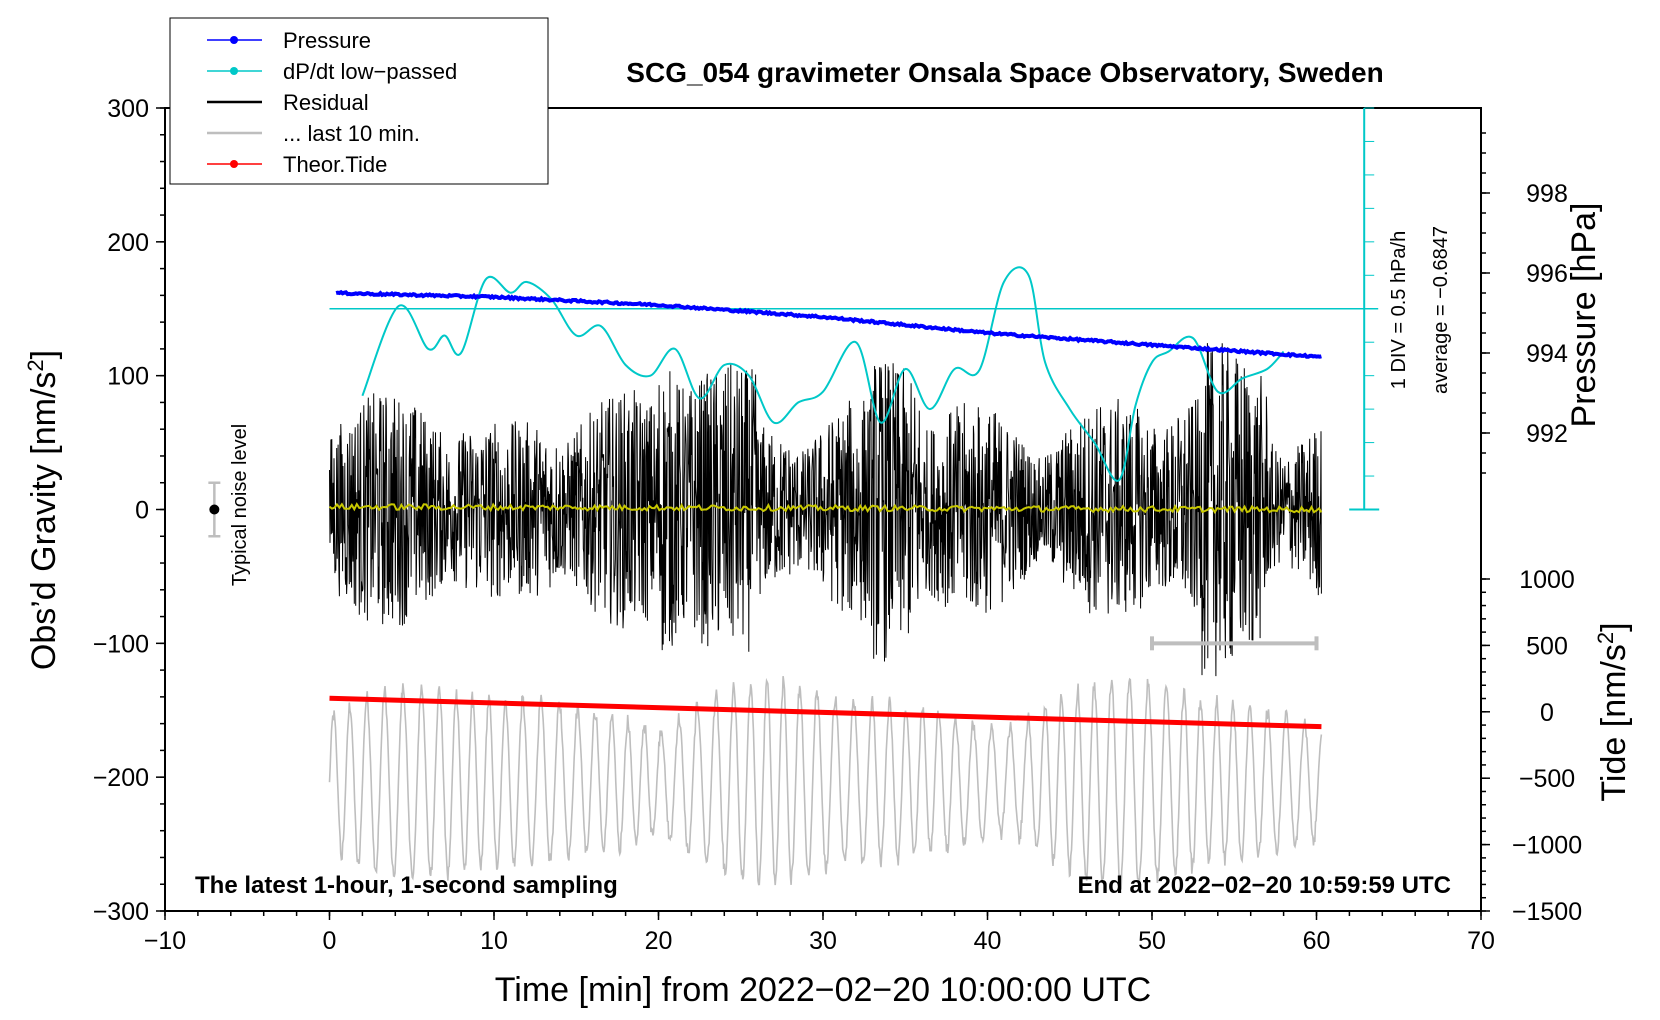  Describe the element at coordinates (44, 354) in the screenshot. I see `y-axis-left-title-close: ]` at that location.